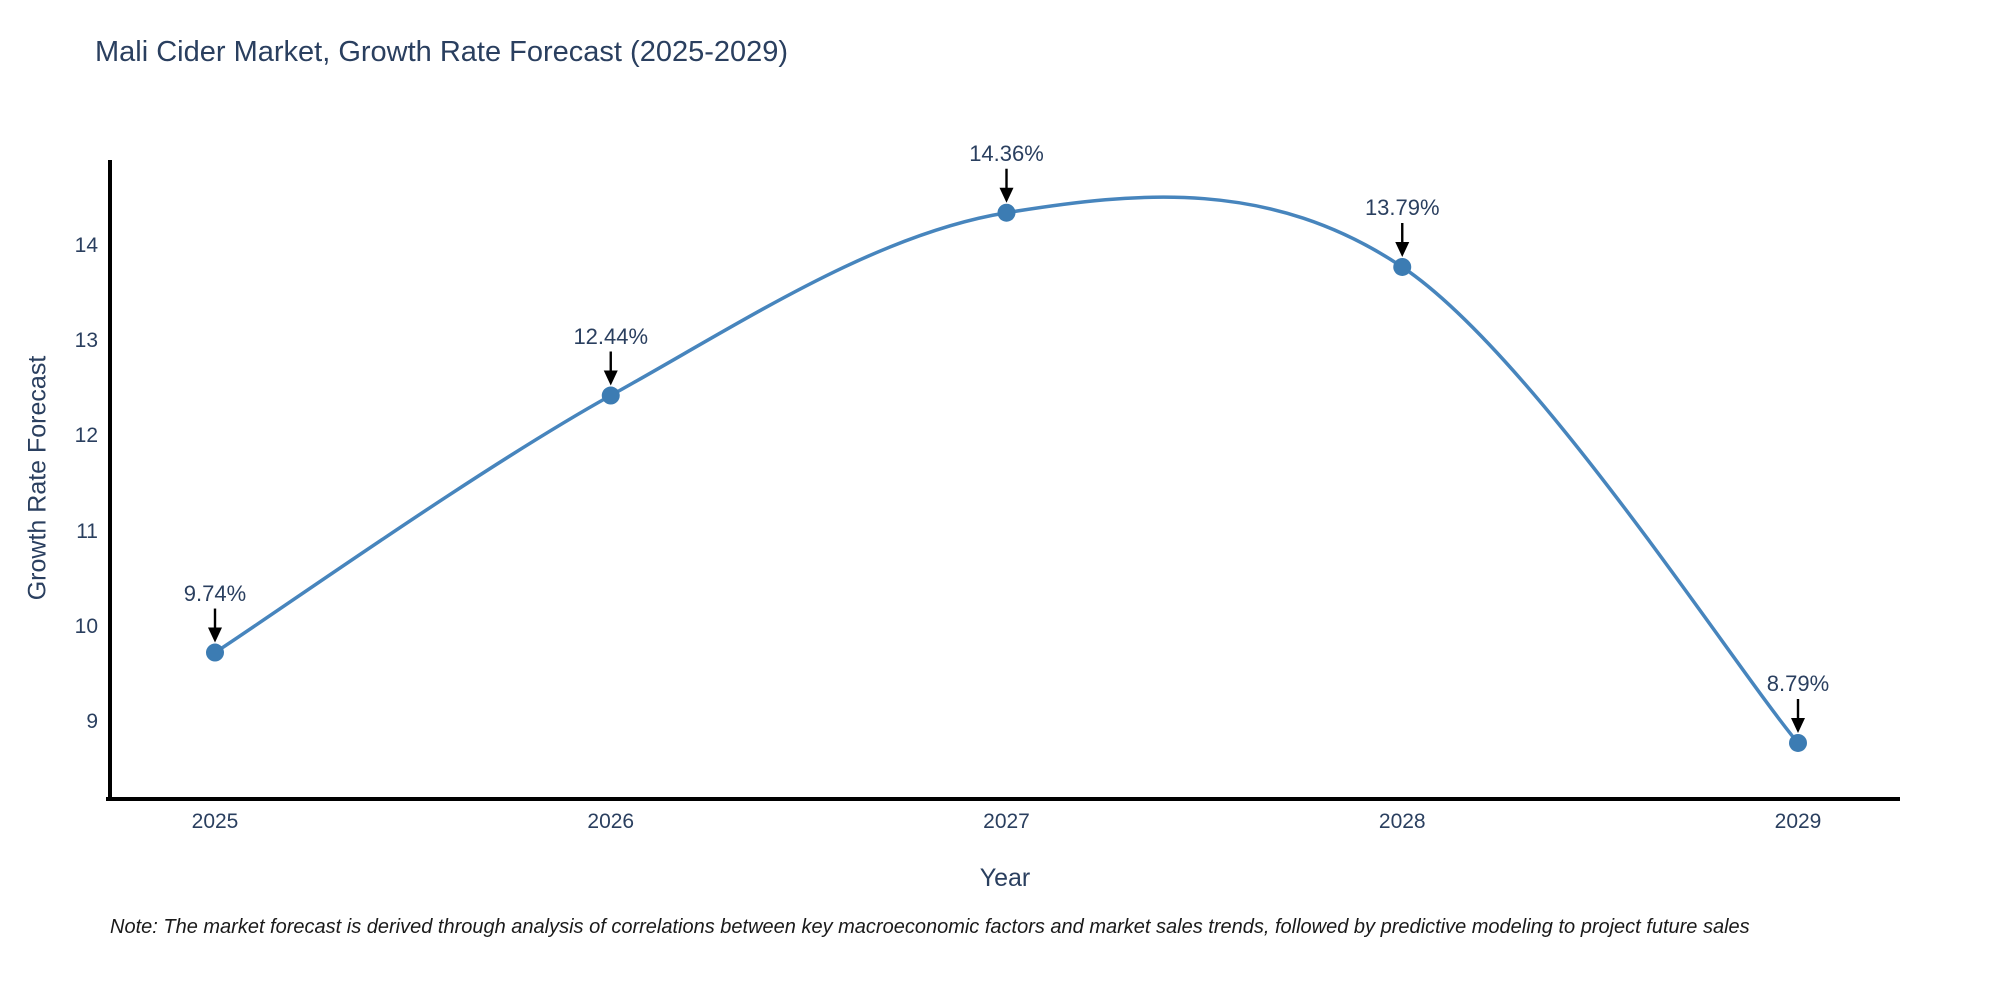  Describe the element at coordinates (1005, 878) in the screenshot. I see `x-axis-title: Year` at that location.